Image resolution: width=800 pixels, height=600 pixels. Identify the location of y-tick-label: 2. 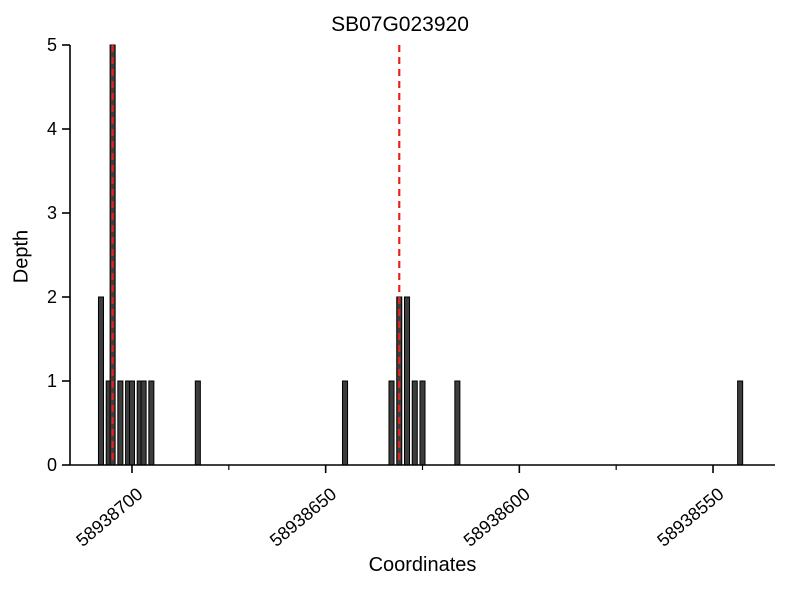
(52, 297).